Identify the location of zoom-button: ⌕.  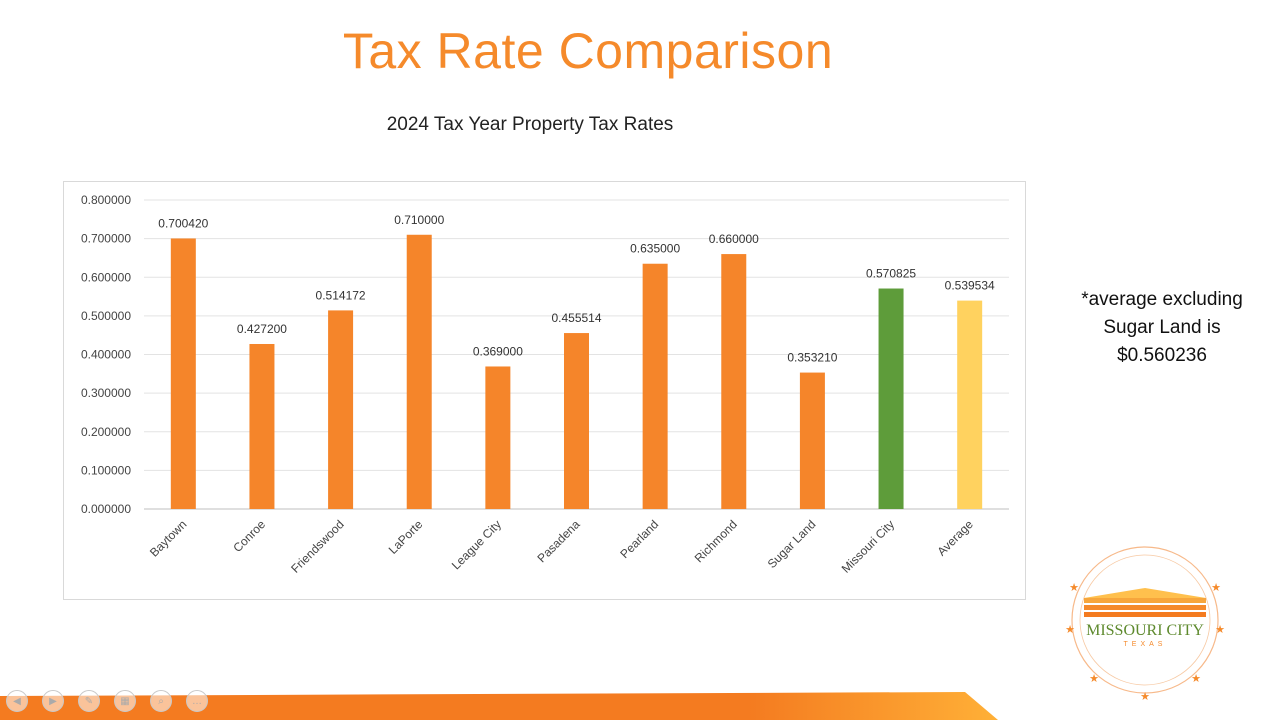
(161, 701).